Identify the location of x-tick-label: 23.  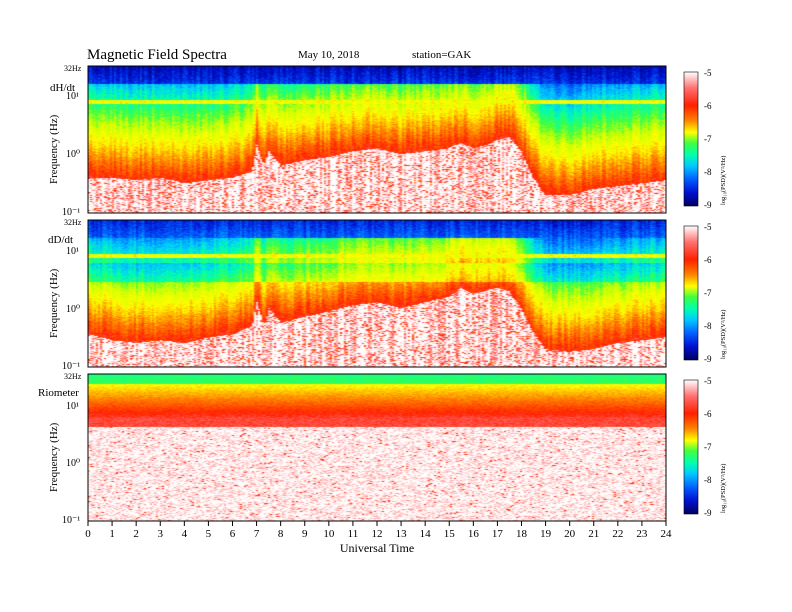
(642, 534).